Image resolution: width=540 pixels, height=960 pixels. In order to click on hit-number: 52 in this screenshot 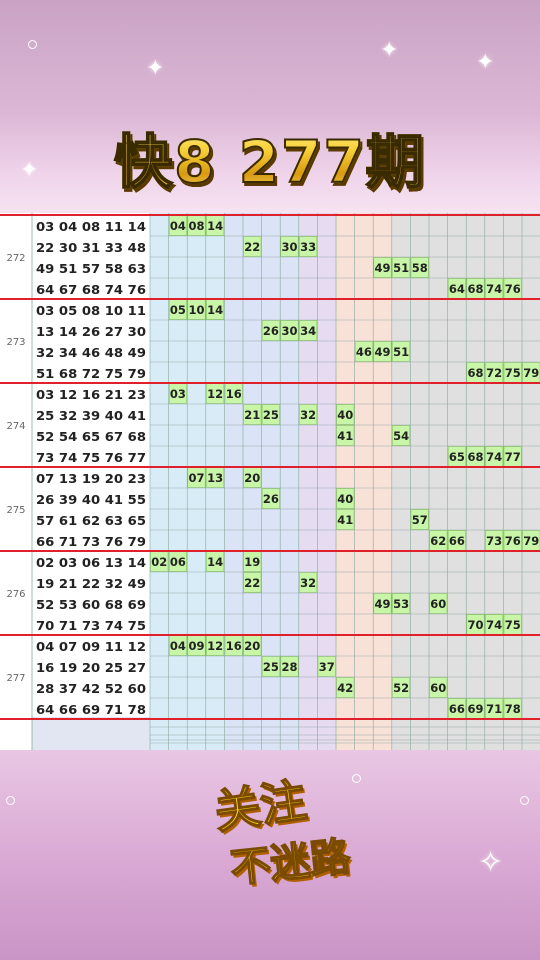, I will do `click(401, 688)`.